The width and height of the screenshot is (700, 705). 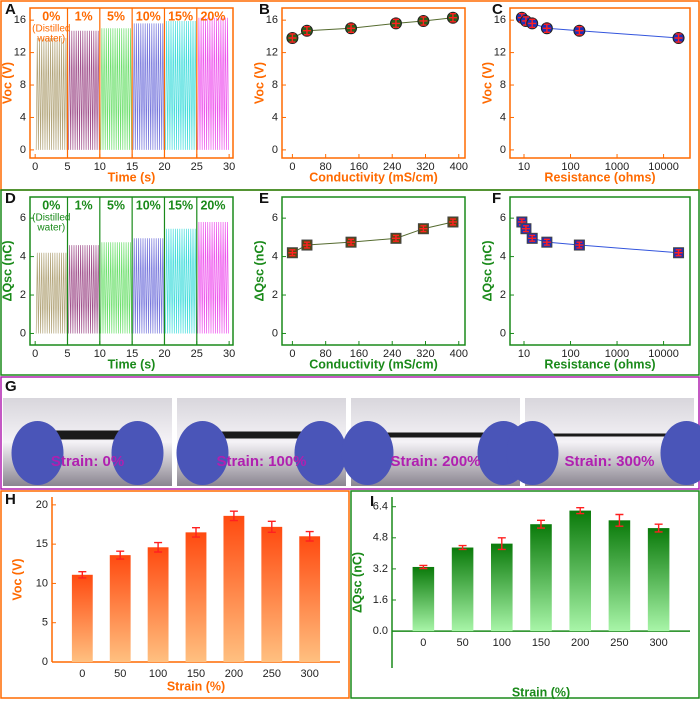 What do you see at coordinates (658, 643) in the screenshot?
I see `x-tick-label: 300` at bounding box center [658, 643].